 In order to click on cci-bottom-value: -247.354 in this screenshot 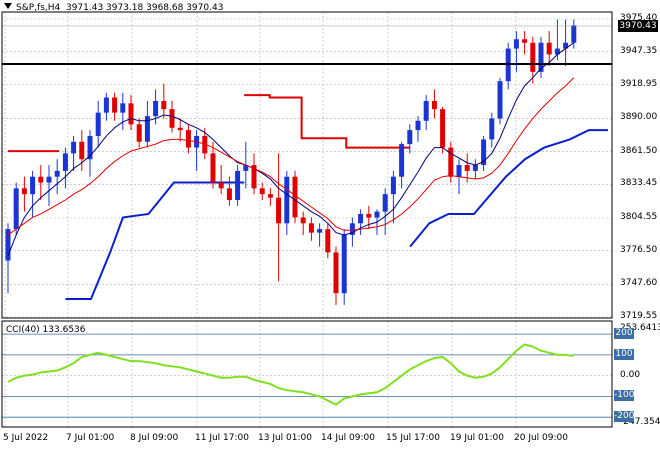, I will do `click(640, 422)`.